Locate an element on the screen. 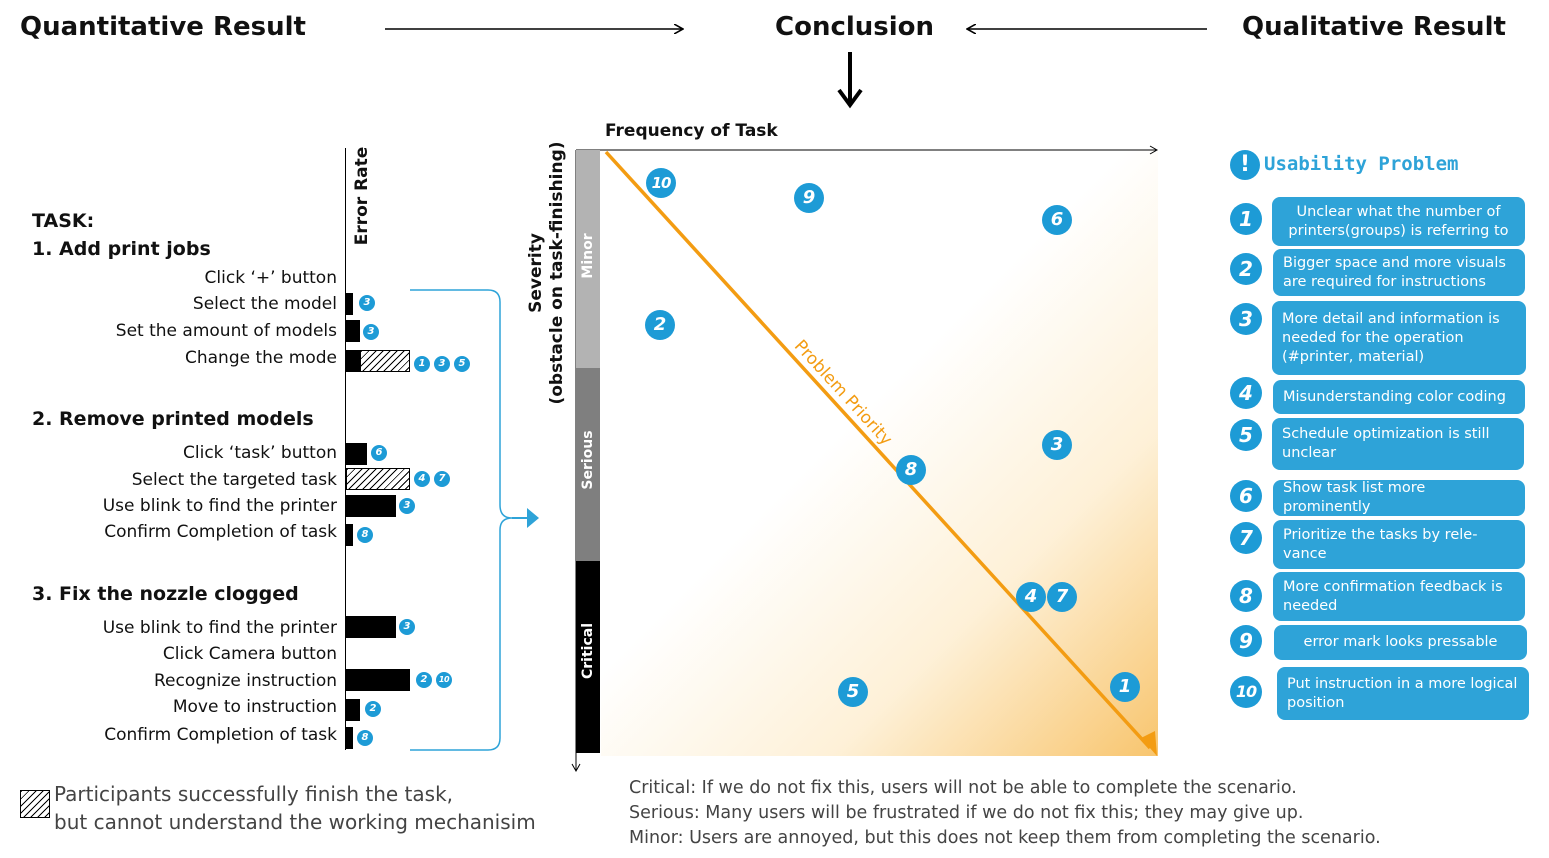 This screenshot has height=858, width=1549. task-step: Click ‘+’ button is located at coordinates (270, 278).